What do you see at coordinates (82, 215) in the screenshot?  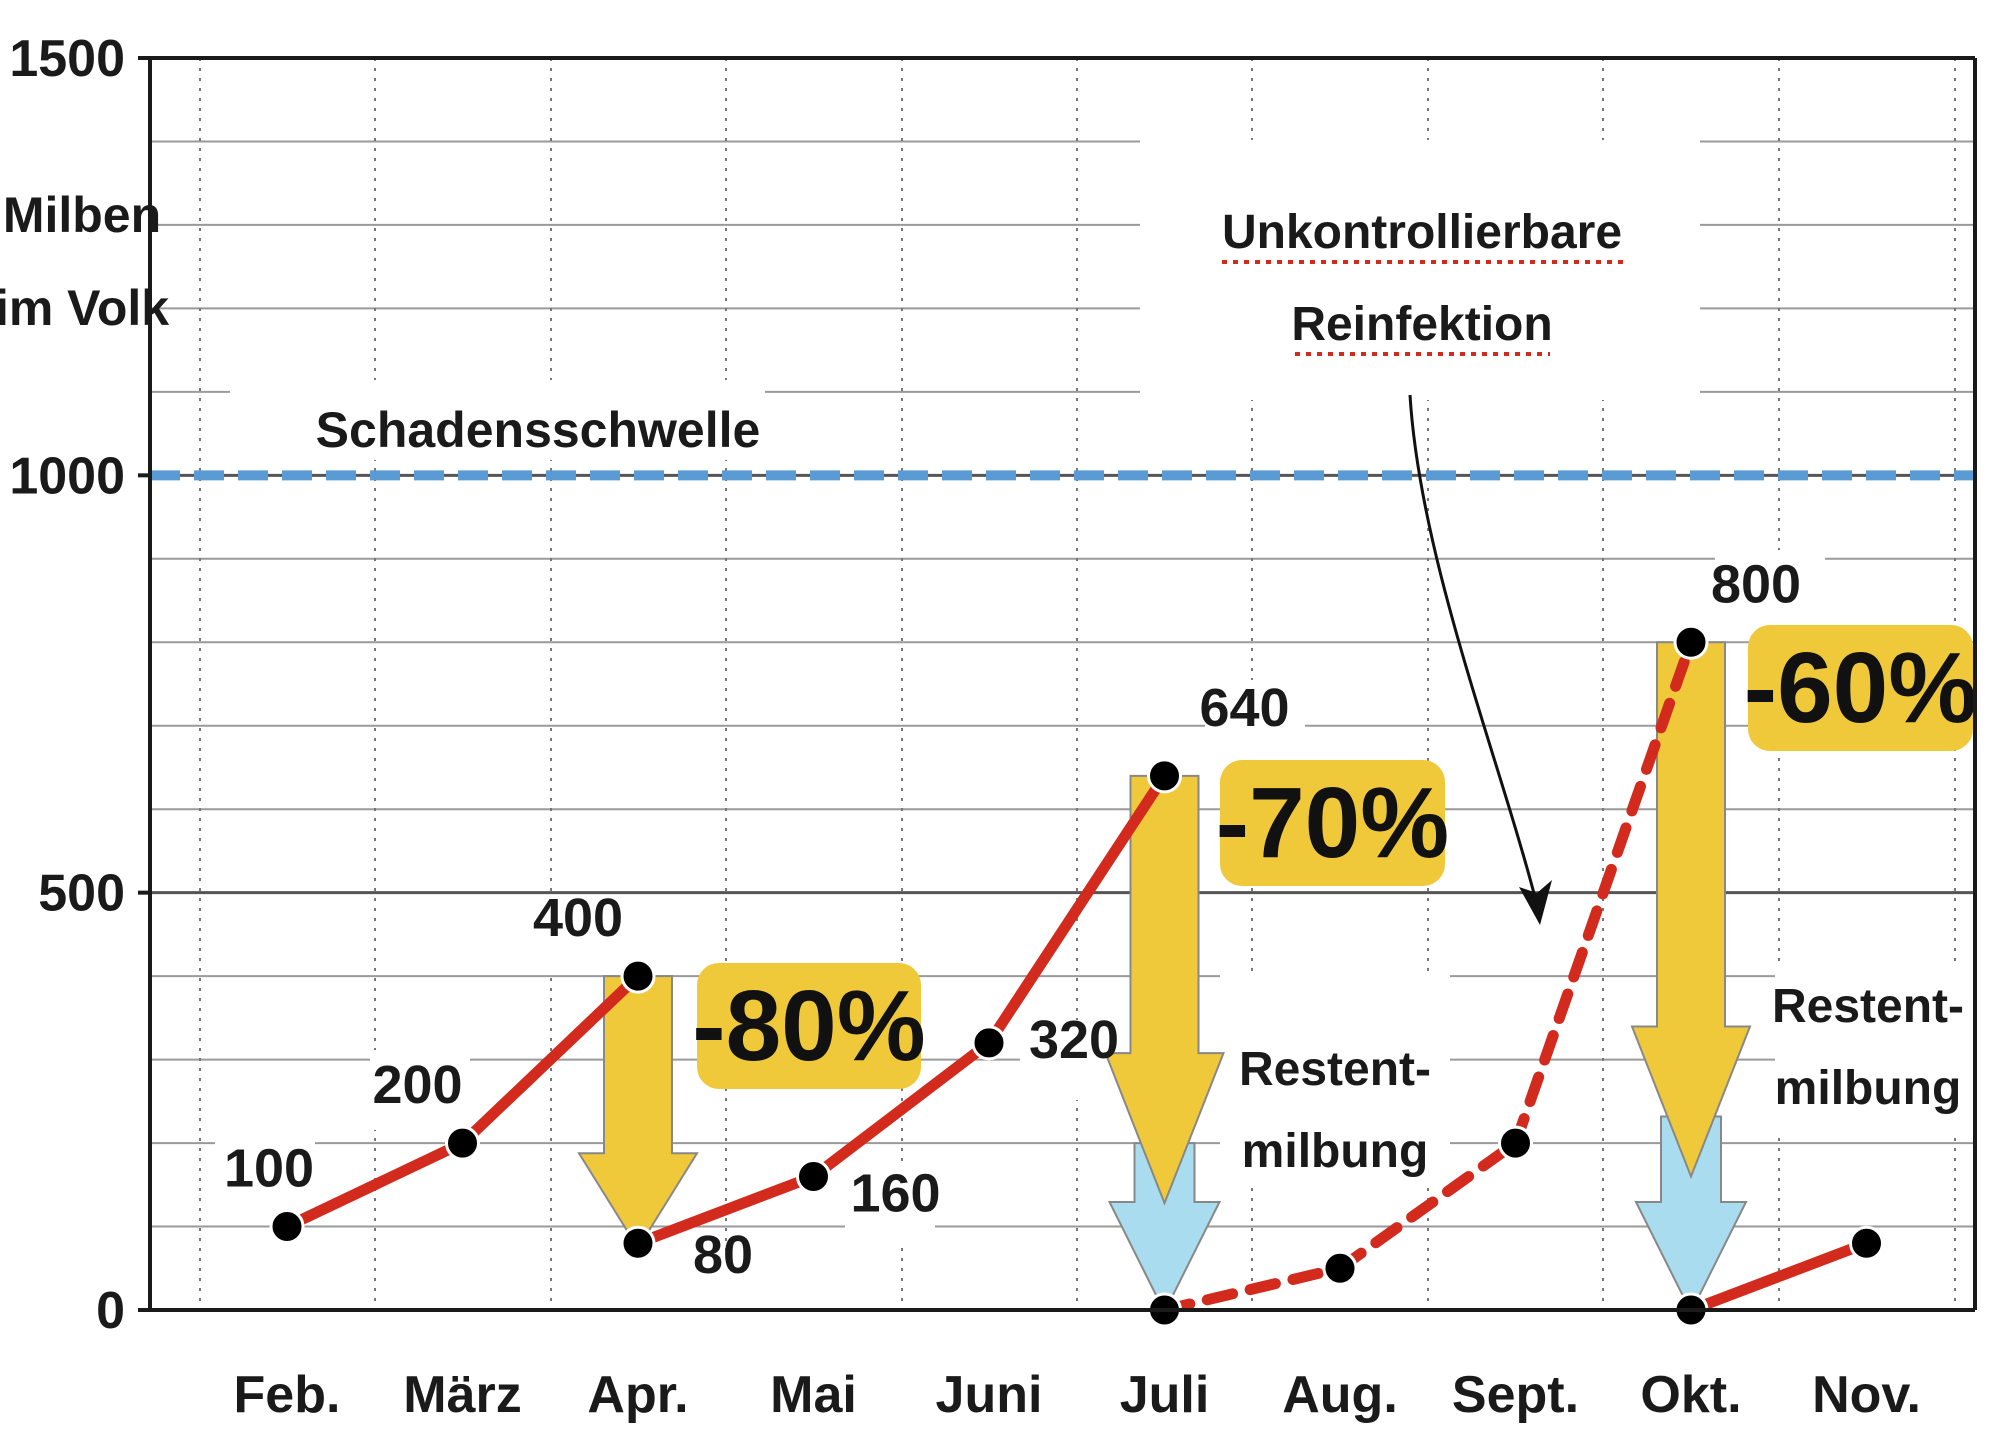 I see `y-axis-label: Milben` at bounding box center [82, 215].